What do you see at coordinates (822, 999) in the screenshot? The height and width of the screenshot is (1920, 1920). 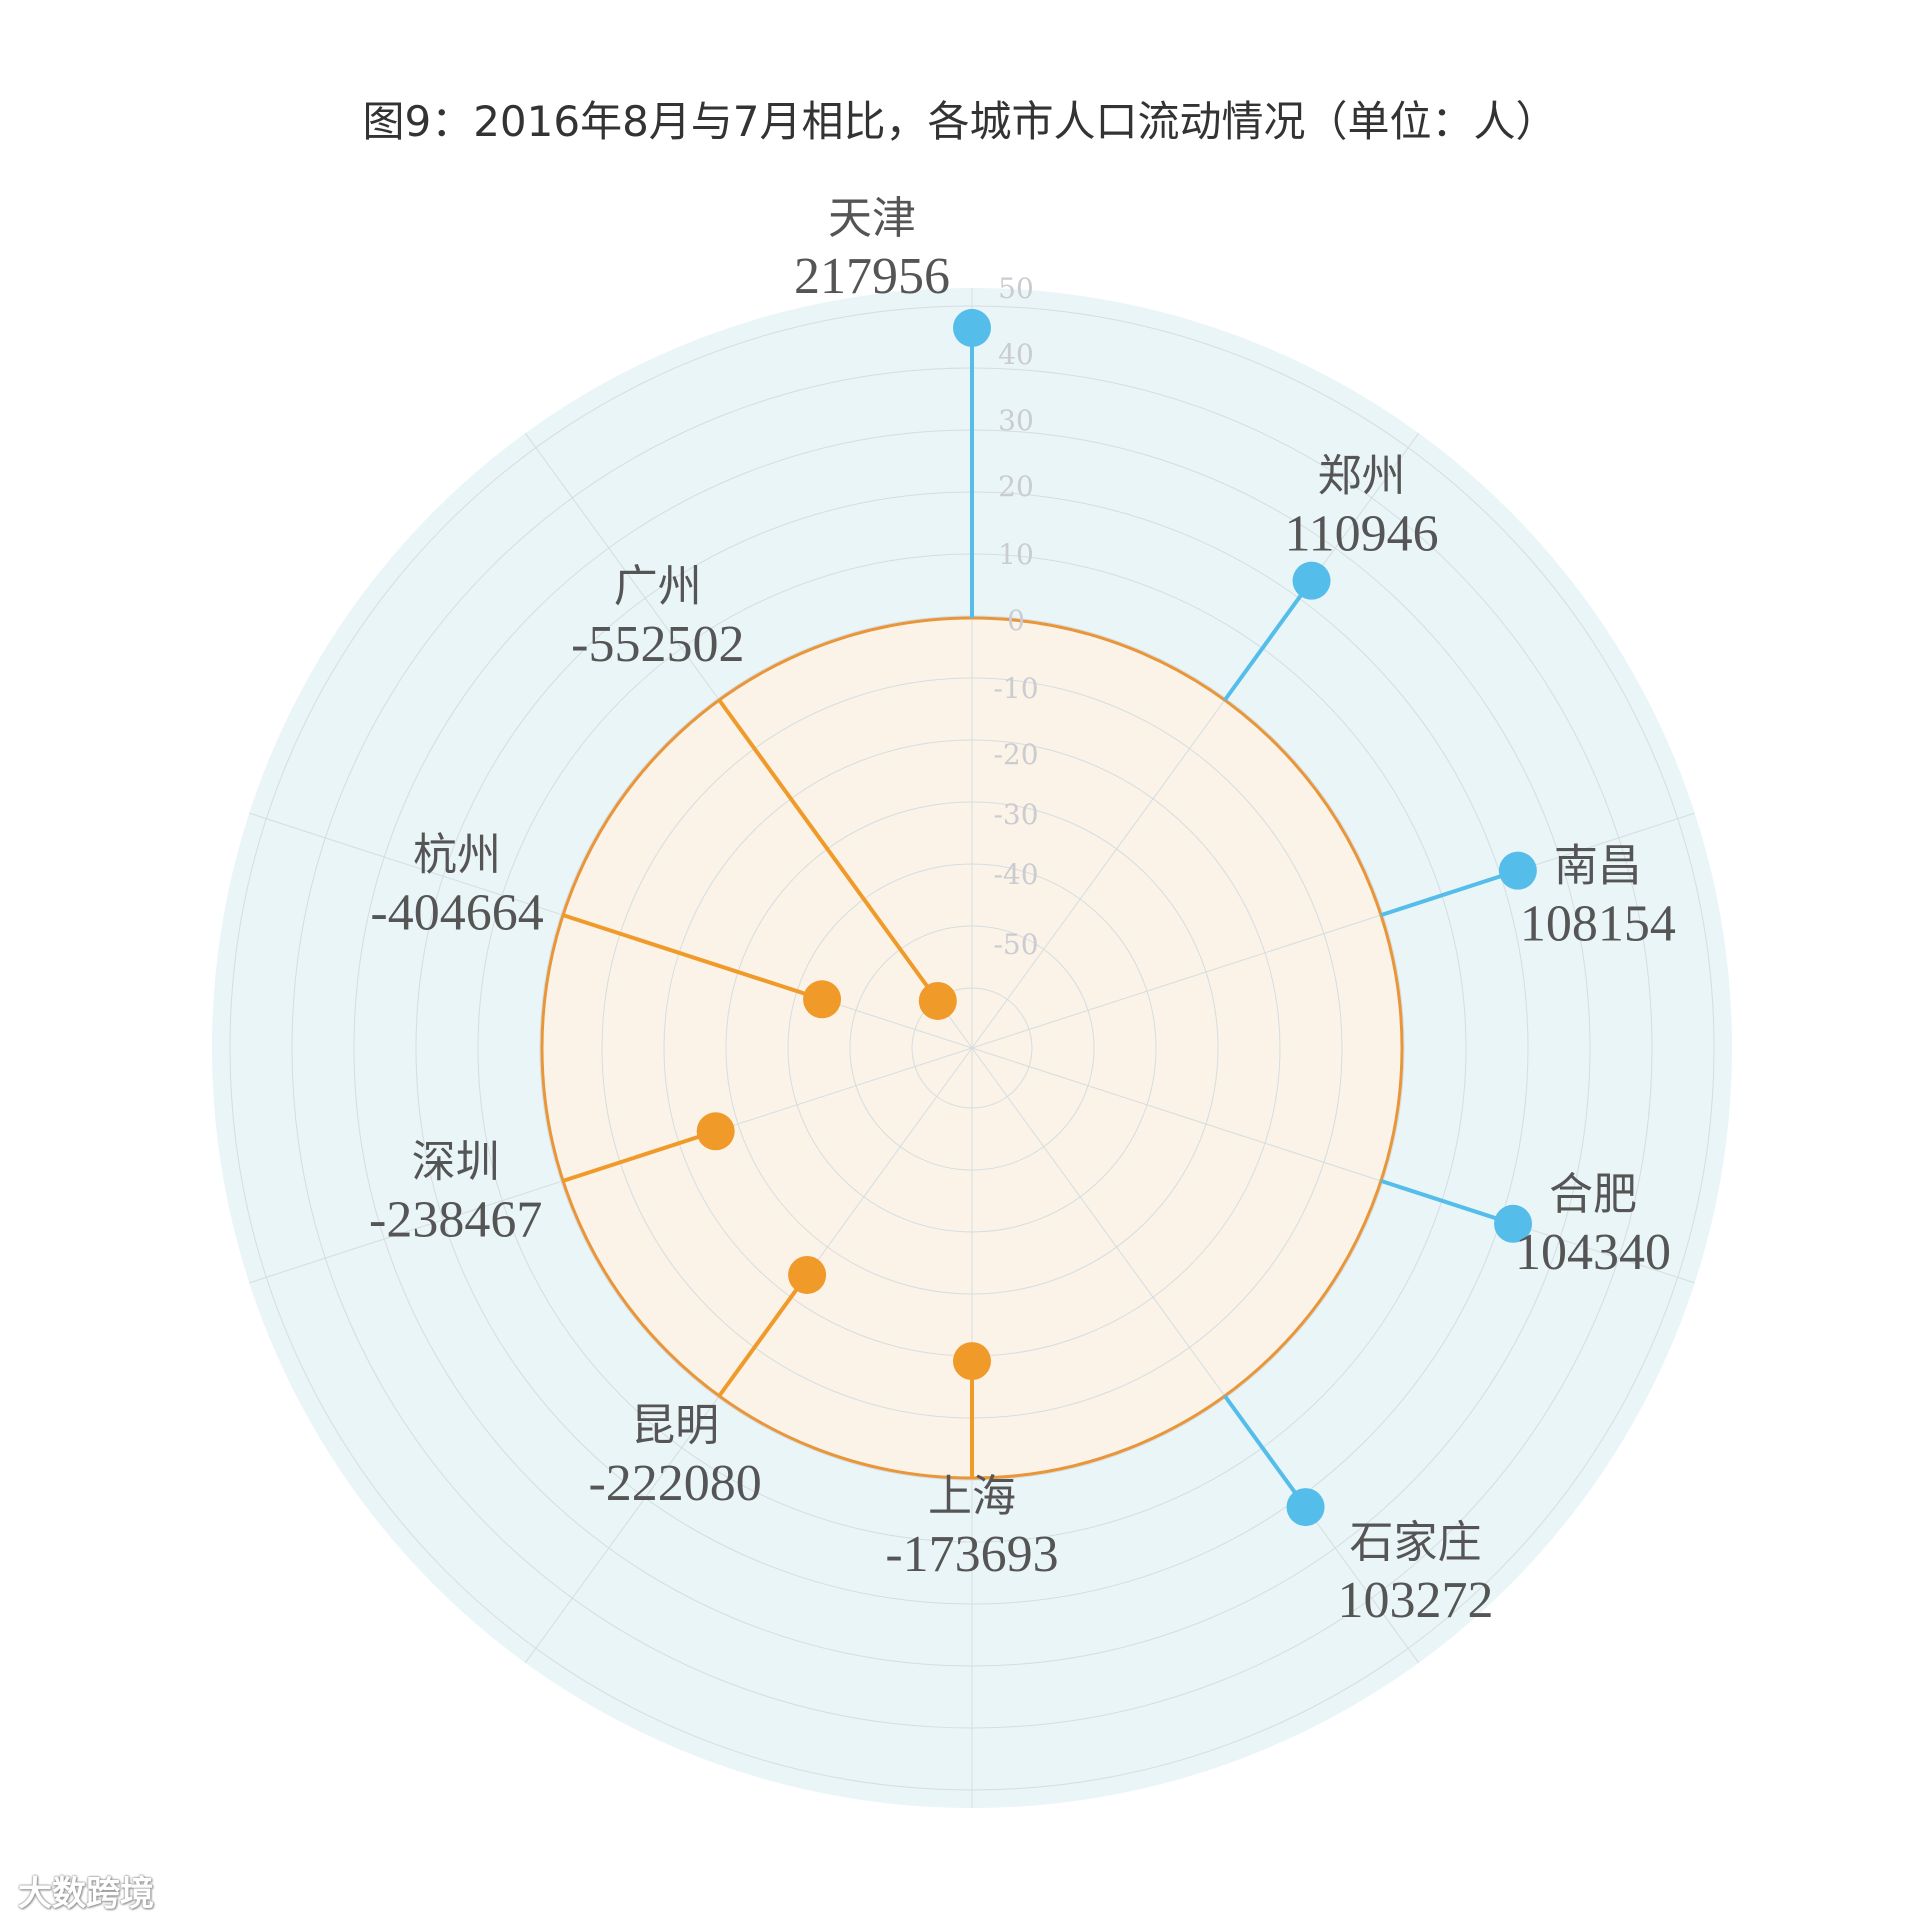 I see `marker-杭州` at bounding box center [822, 999].